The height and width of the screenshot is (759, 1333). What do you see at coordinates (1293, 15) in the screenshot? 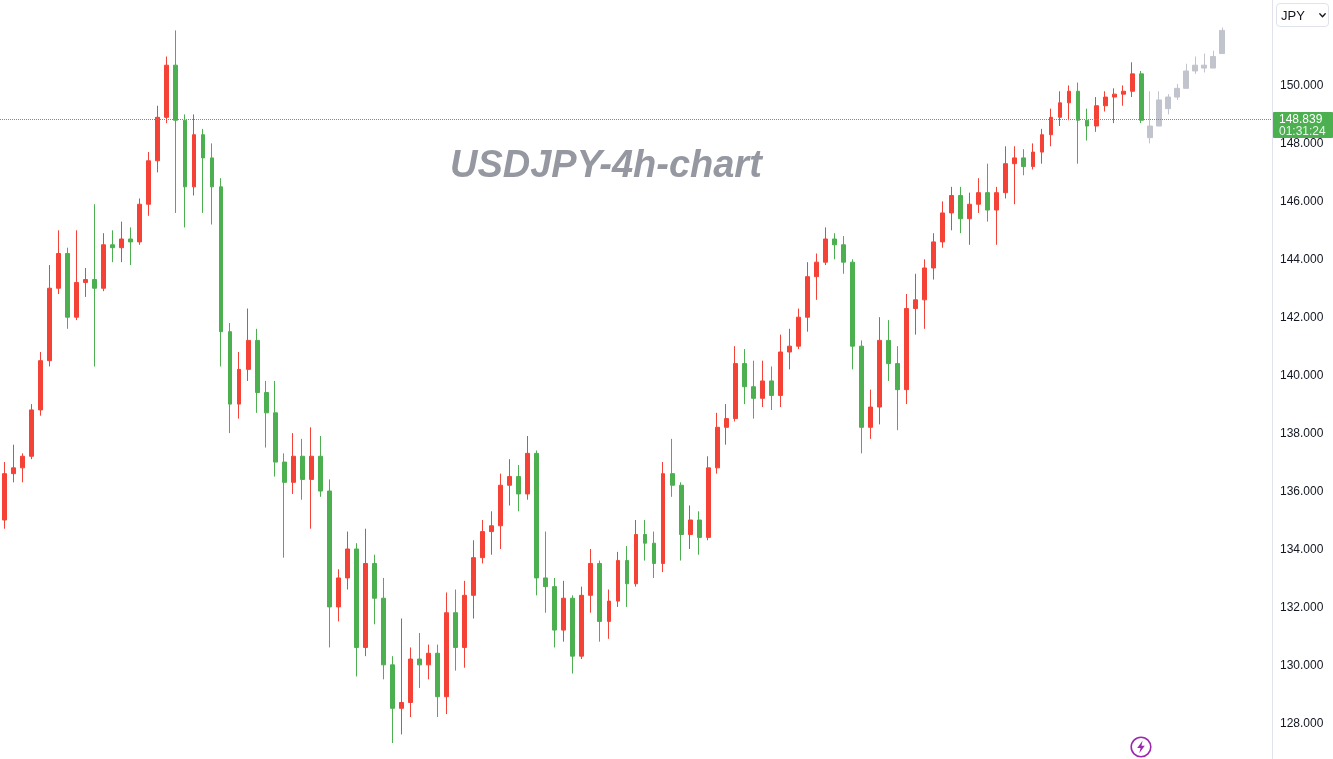
I see `y-axis-title: JPY` at bounding box center [1293, 15].